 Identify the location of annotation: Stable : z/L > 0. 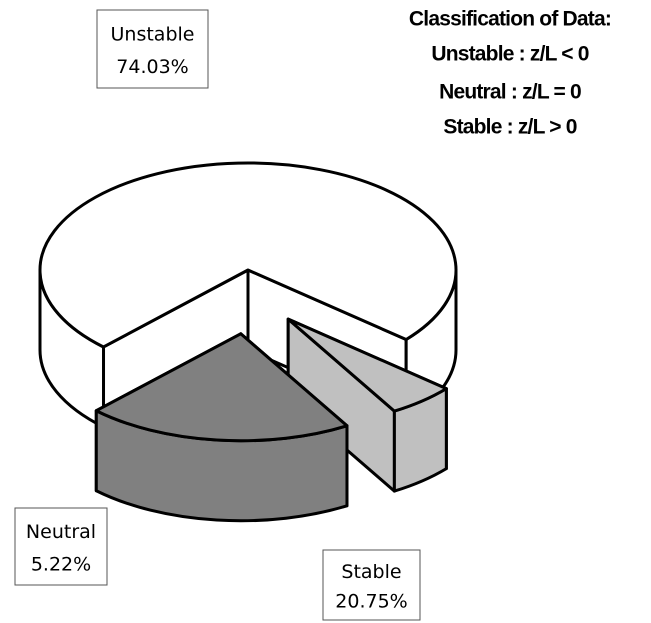
(509, 127).